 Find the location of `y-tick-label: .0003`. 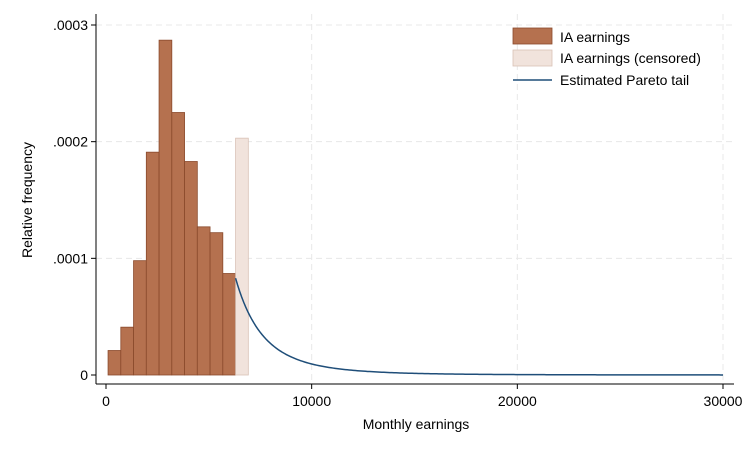

y-tick-label: .0003 is located at coordinates (70, 25).